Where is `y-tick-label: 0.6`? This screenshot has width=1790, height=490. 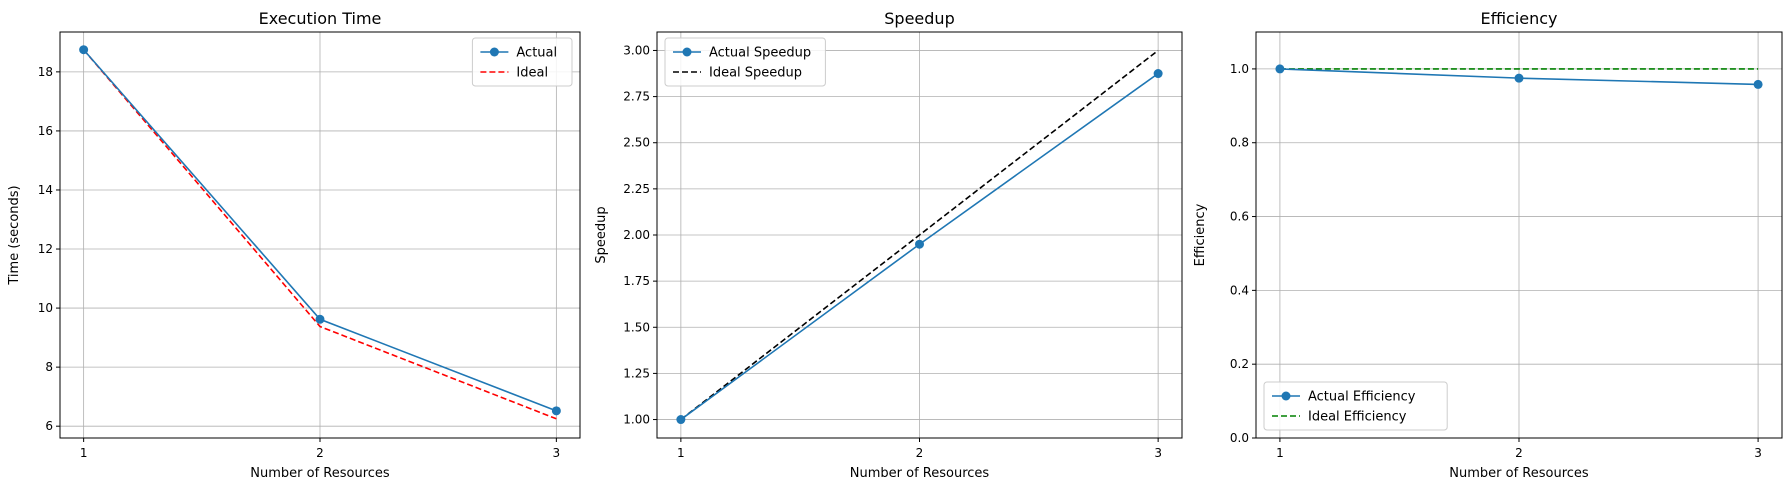 y-tick-label: 0.6 is located at coordinates (1239, 217).